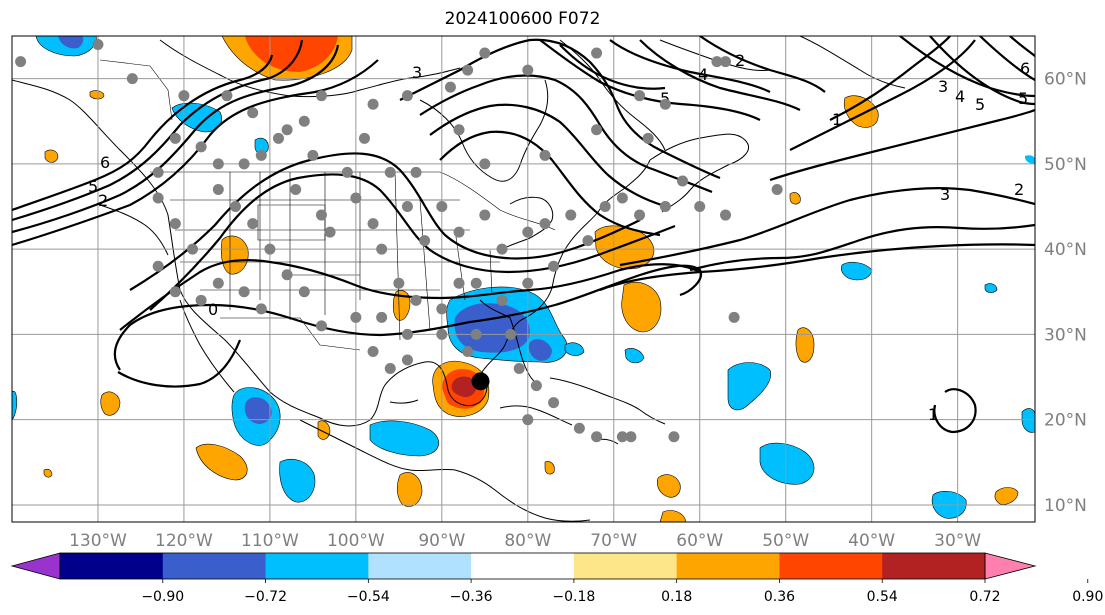 This screenshot has width=1105, height=615. What do you see at coordinates (871, 541) in the screenshot?
I see `longitude-label: 40°W` at bounding box center [871, 541].